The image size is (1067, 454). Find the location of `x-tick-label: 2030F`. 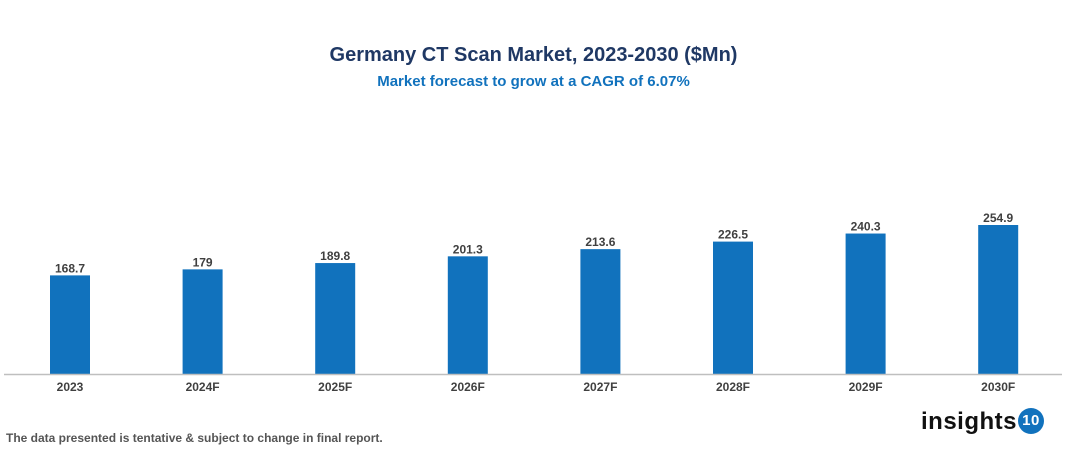

x-tick-label: 2030F is located at coordinates (998, 387).